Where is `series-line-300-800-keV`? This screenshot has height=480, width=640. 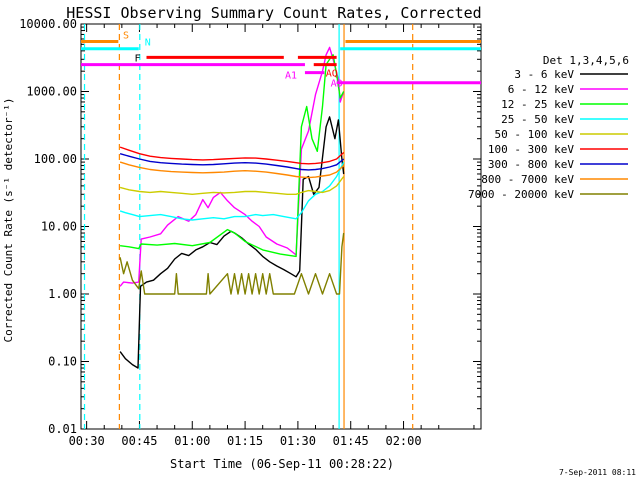
series-line-300-800-keV is located at coordinates (232, 162).